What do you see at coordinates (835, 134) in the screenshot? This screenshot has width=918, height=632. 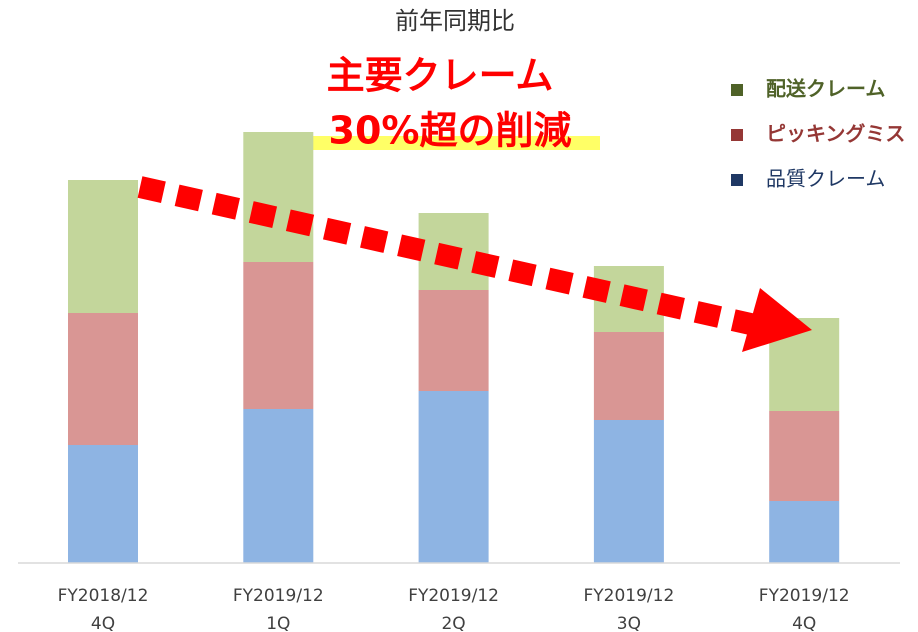 I see `legend-label: ピッキングミス` at bounding box center [835, 134].